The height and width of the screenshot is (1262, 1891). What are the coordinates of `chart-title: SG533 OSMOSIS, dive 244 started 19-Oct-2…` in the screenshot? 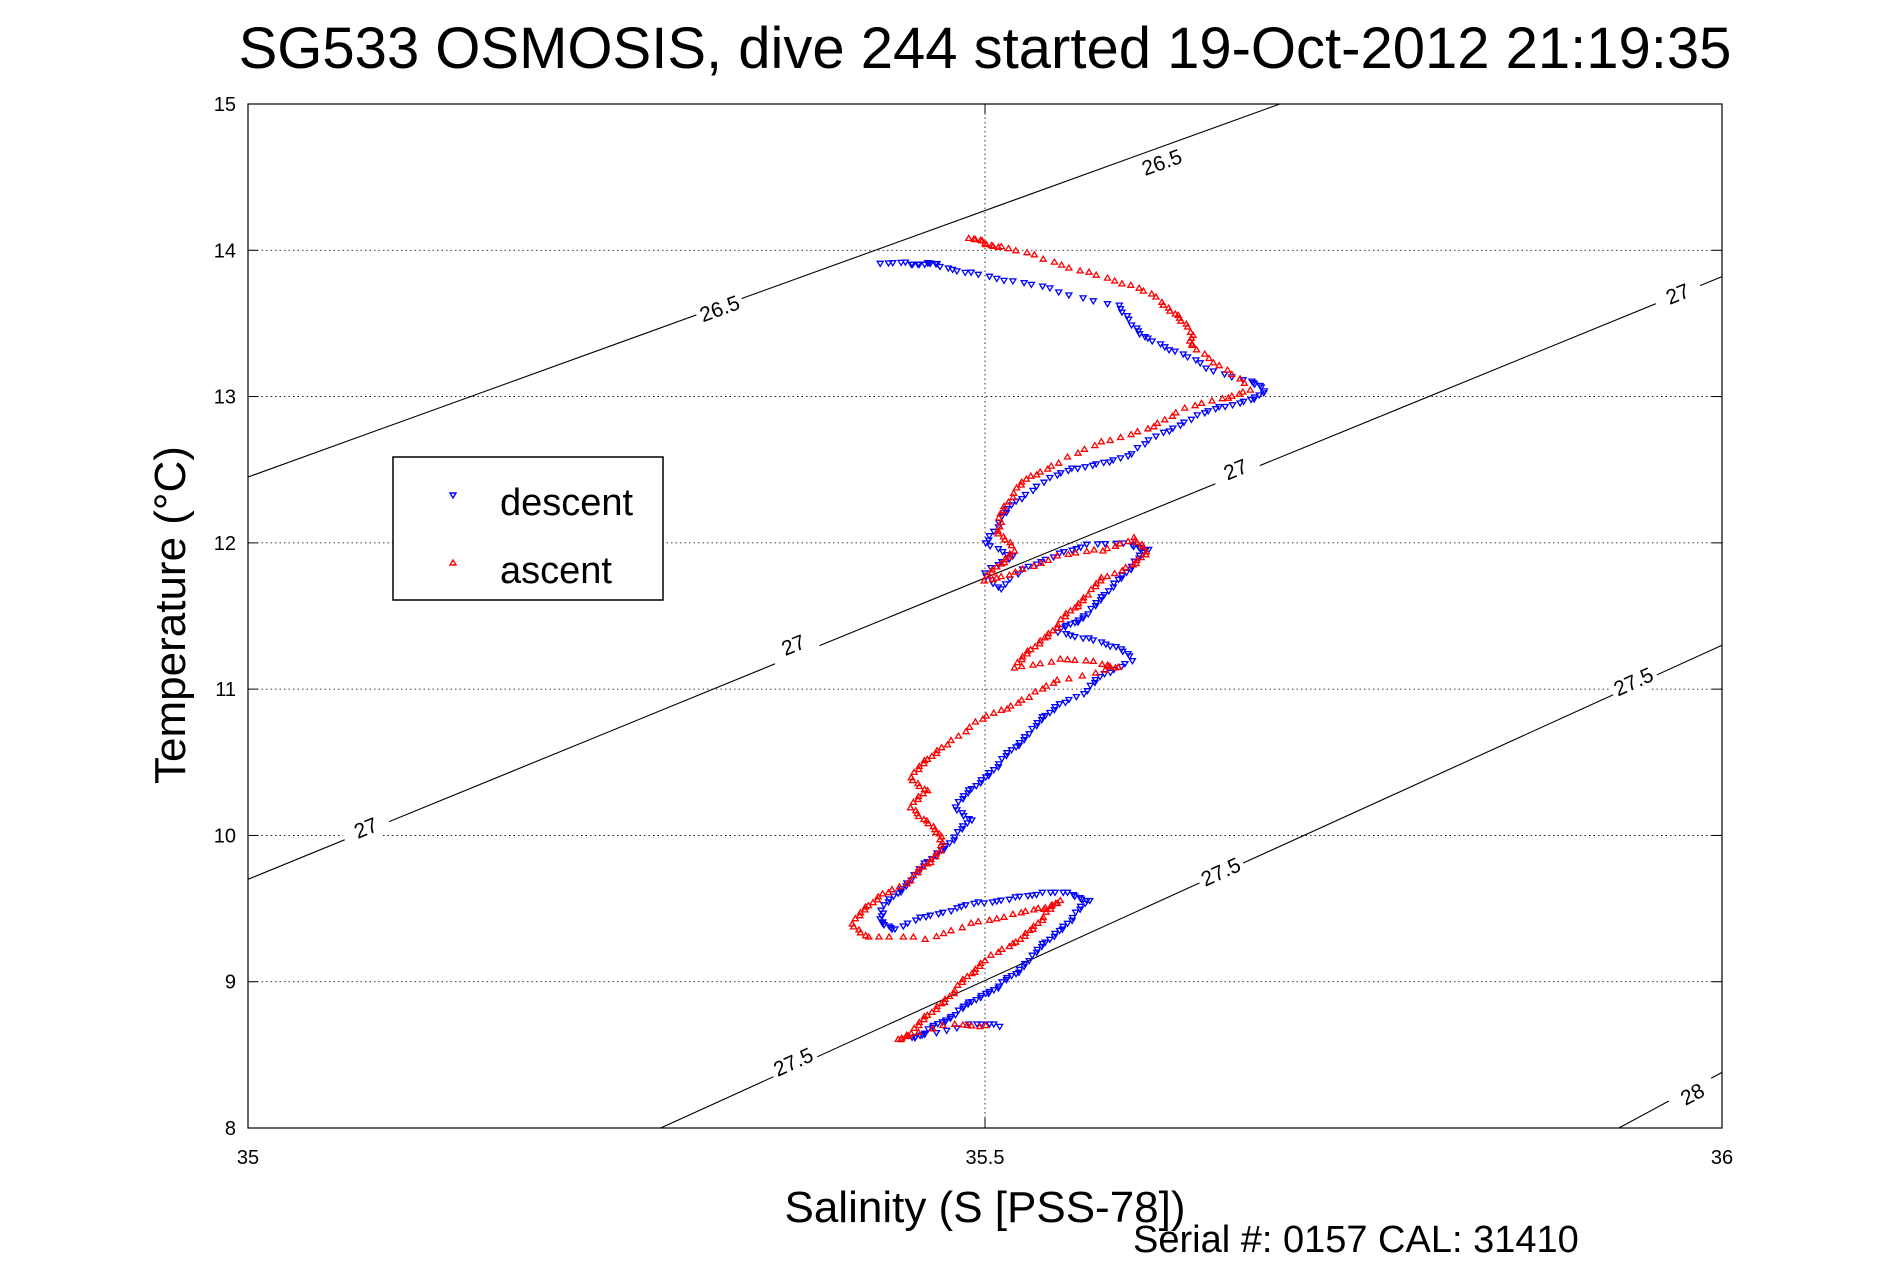 It's located at (985, 48).